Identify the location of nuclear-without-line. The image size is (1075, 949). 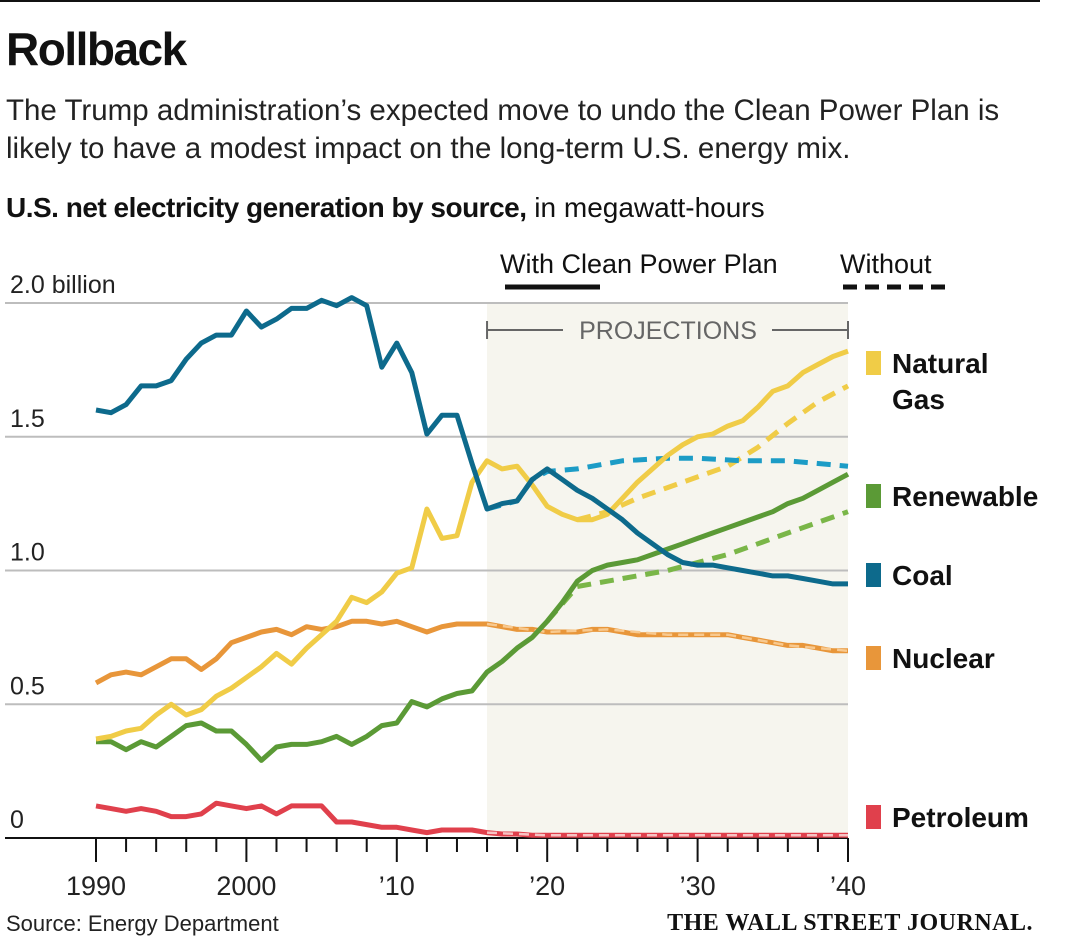
(667, 637).